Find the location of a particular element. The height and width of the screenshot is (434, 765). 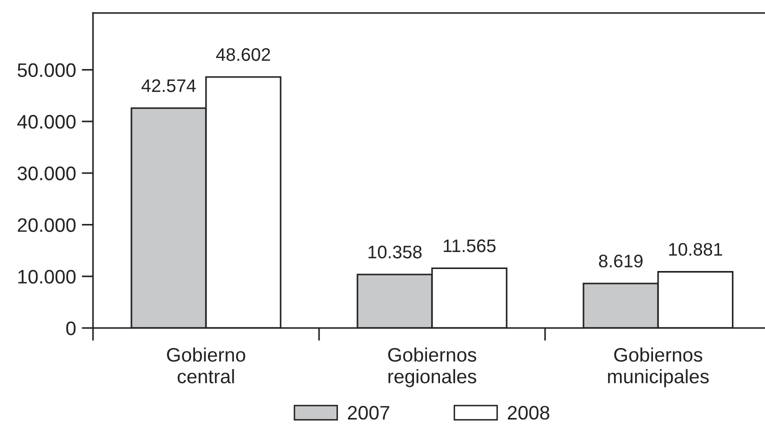

y-tick-label: 30.000 is located at coordinates (47, 173).